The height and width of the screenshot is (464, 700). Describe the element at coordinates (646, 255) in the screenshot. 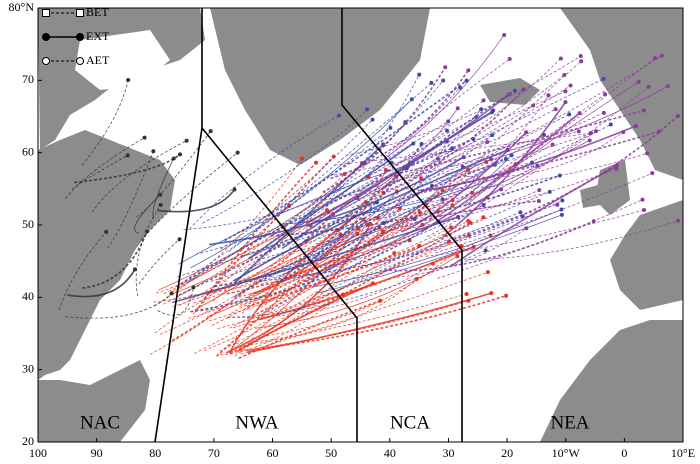

I see `europe` at that location.